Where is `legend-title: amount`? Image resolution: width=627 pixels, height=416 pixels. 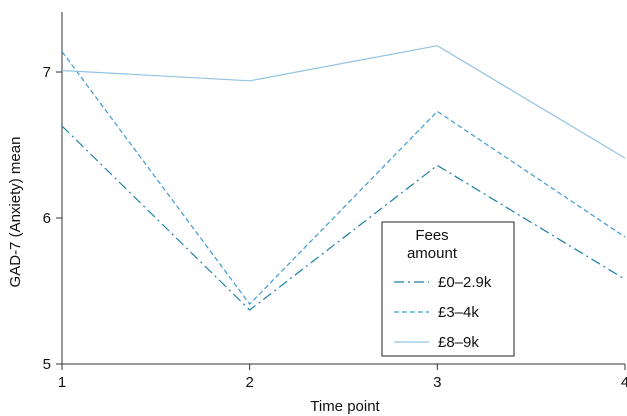 legend-title: amount is located at coordinates (432, 253).